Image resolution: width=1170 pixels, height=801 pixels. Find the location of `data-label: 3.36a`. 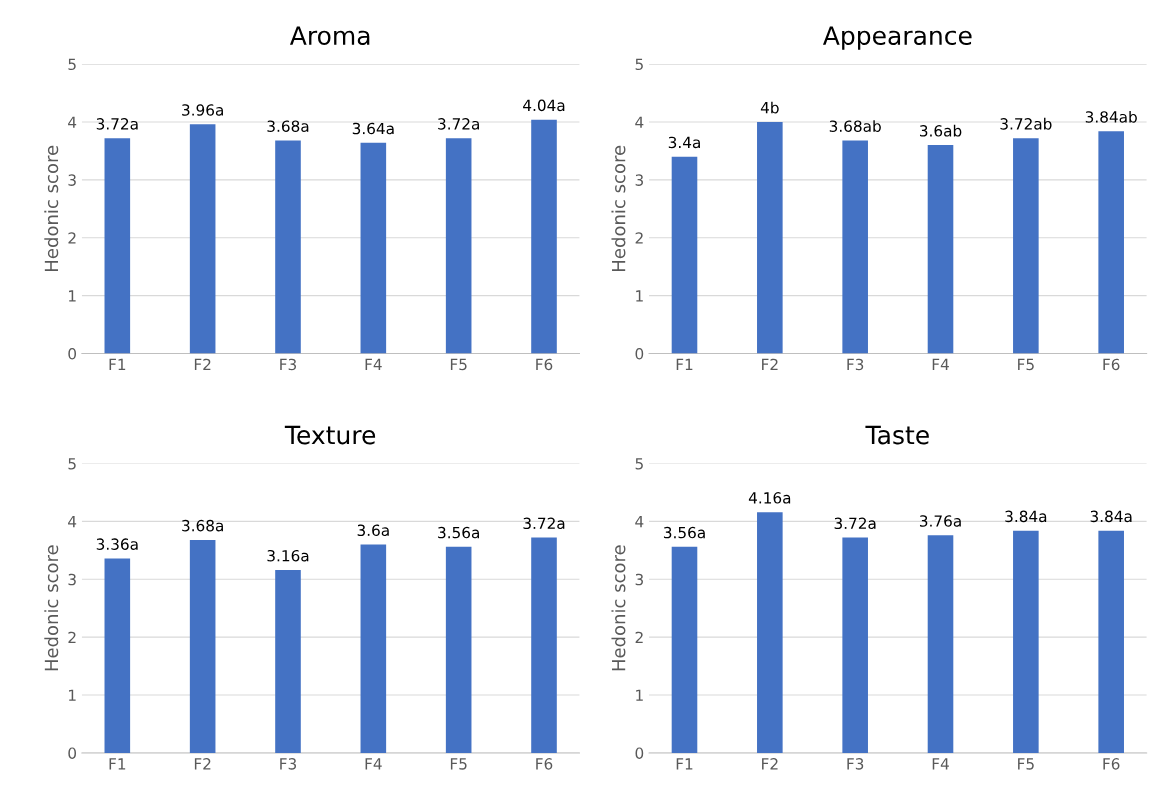

data-label: 3.36a is located at coordinates (117, 544).